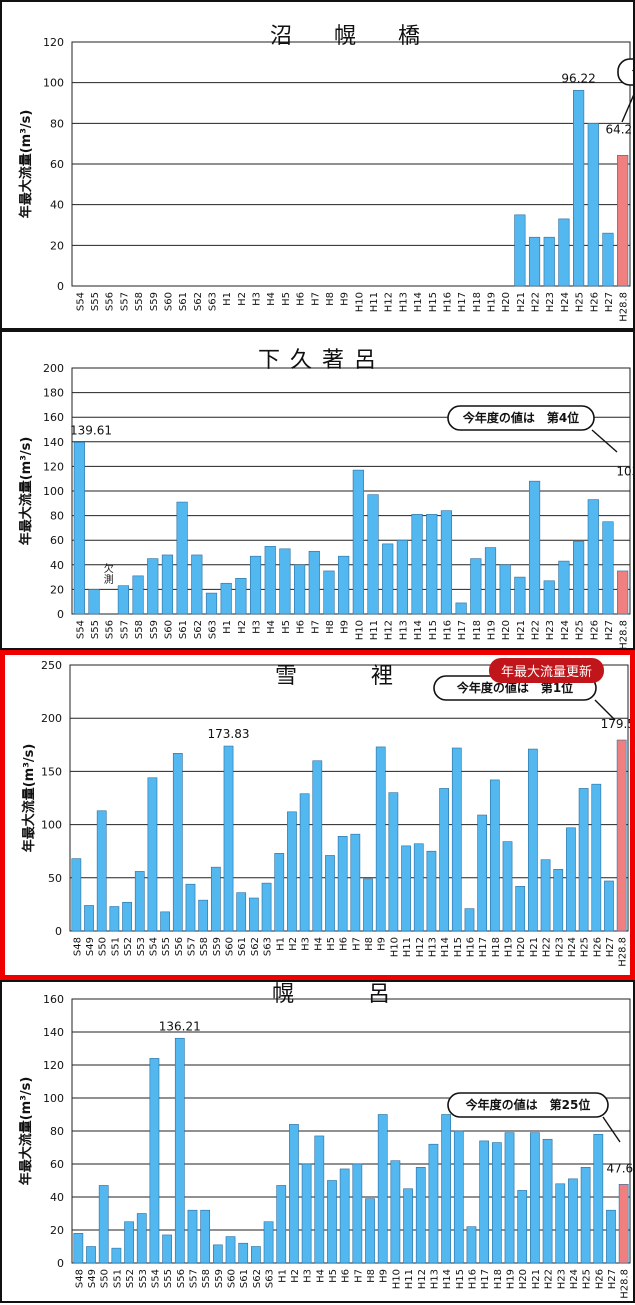  What do you see at coordinates (213, 629) in the screenshot?
I see `x-tick-label: S63` at bounding box center [213, 629].